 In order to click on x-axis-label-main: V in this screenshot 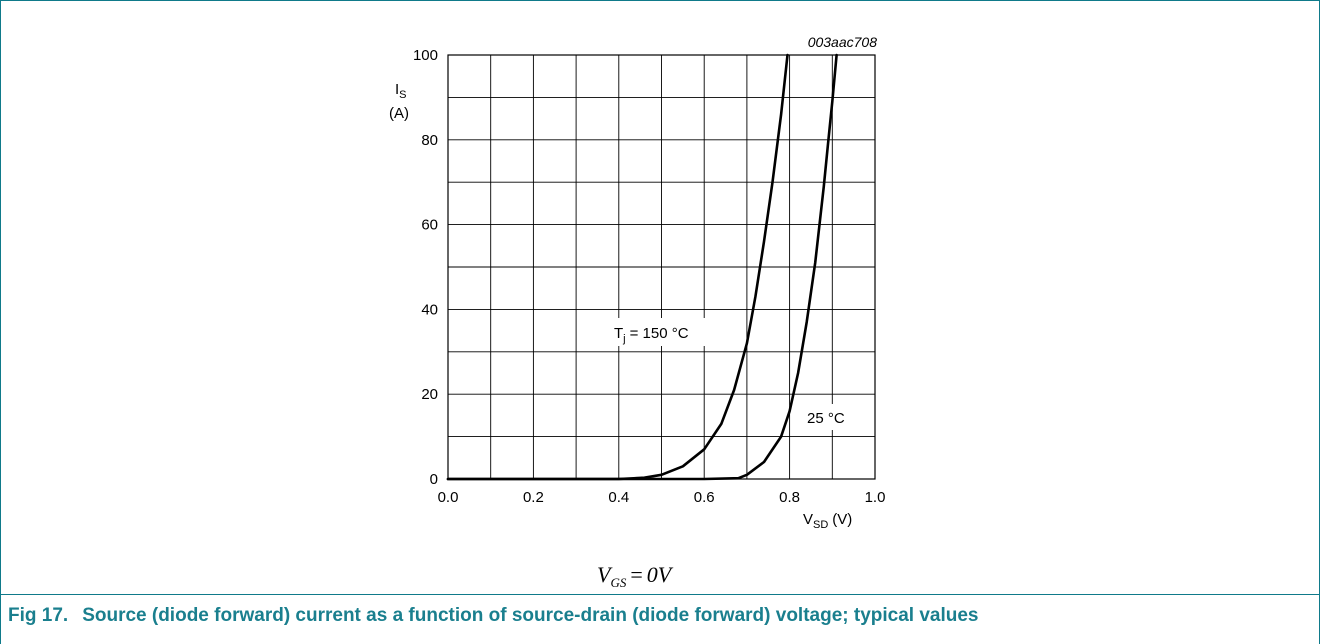, I will do `click(808, 519)`.